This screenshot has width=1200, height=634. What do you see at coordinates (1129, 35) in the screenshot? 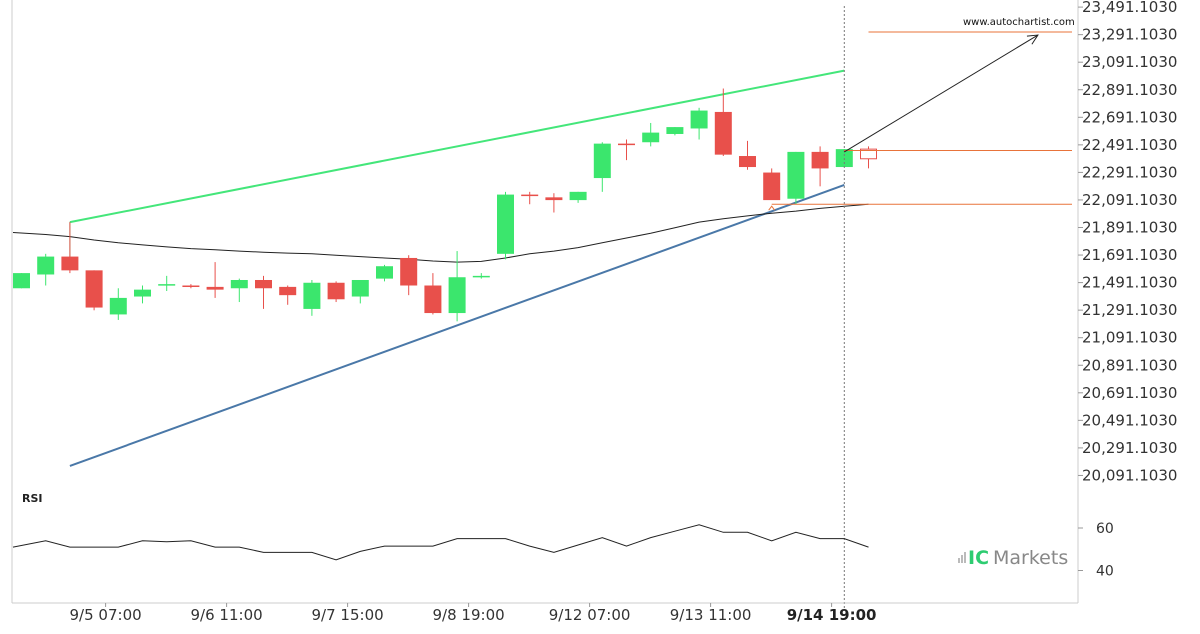
I see `price-tick-label: 23,291.1030` at bounding box center [1129, 35].